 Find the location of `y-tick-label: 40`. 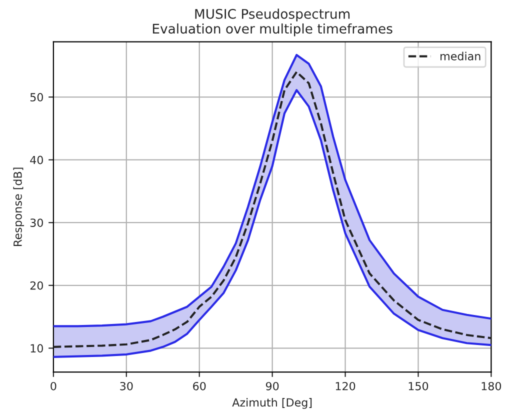

y-tick-label: 40 is located at coordinates (36, 160).